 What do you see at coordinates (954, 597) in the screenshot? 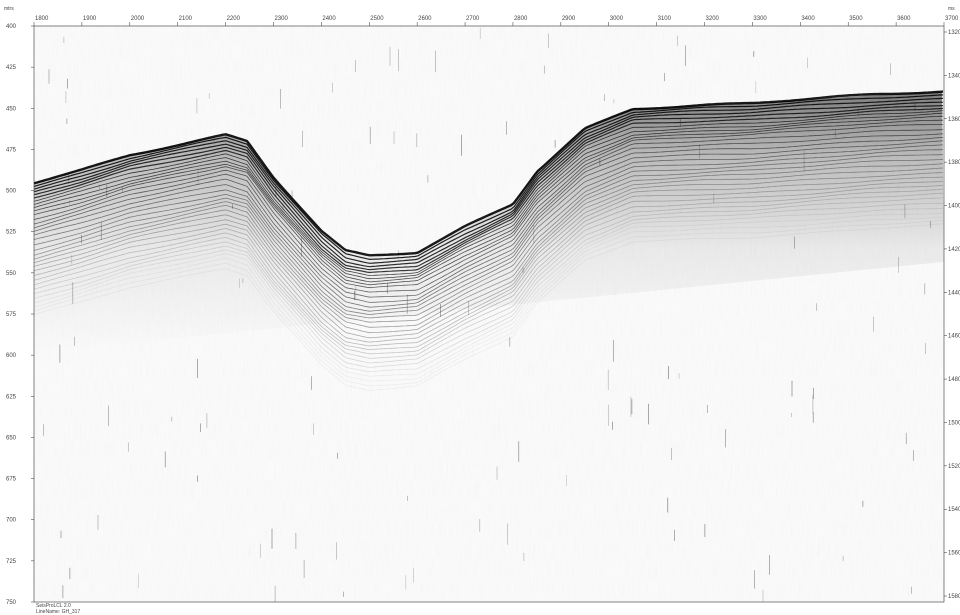
I see `right-tick-label: 1580` at bounding box center [954, 597].